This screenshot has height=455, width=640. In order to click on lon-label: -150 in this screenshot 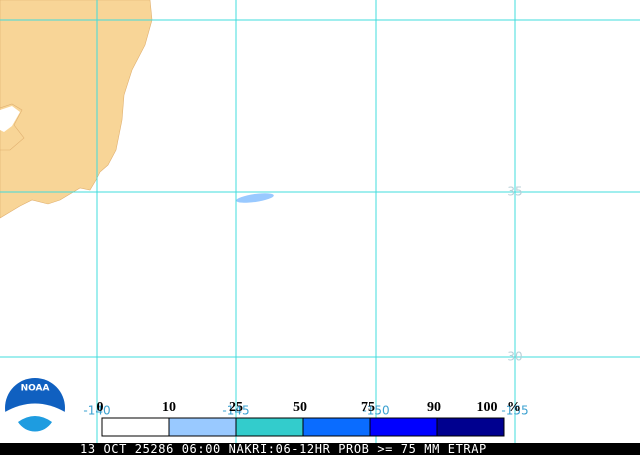, I will do `click(375, 411)`.